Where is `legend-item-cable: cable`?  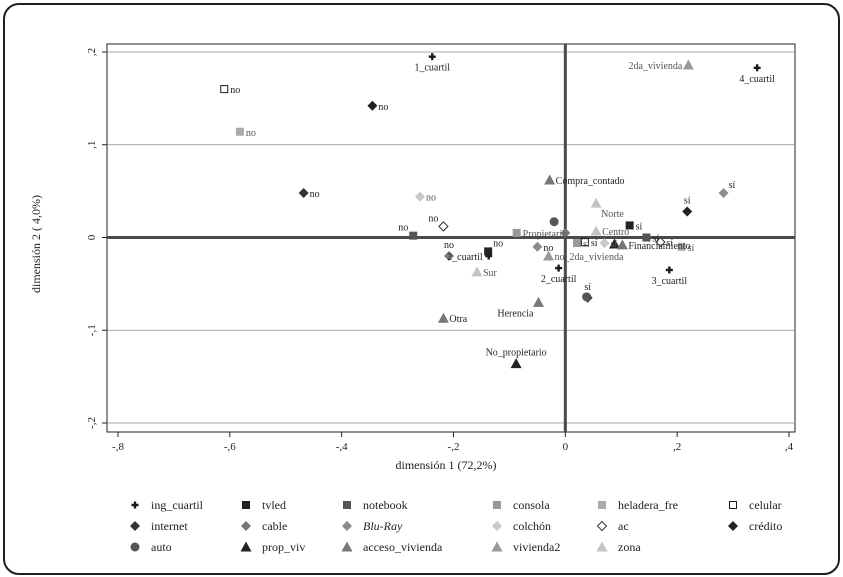 legend-item-cable: cable is located at coordinates (264, 526).